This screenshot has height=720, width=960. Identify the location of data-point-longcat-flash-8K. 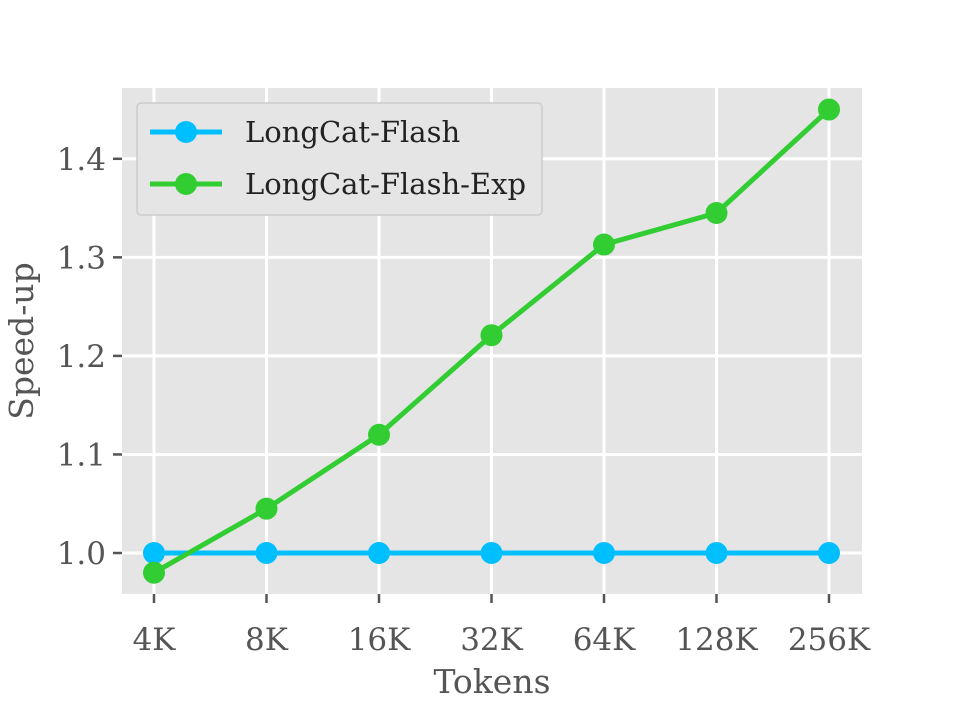
(266, 553).